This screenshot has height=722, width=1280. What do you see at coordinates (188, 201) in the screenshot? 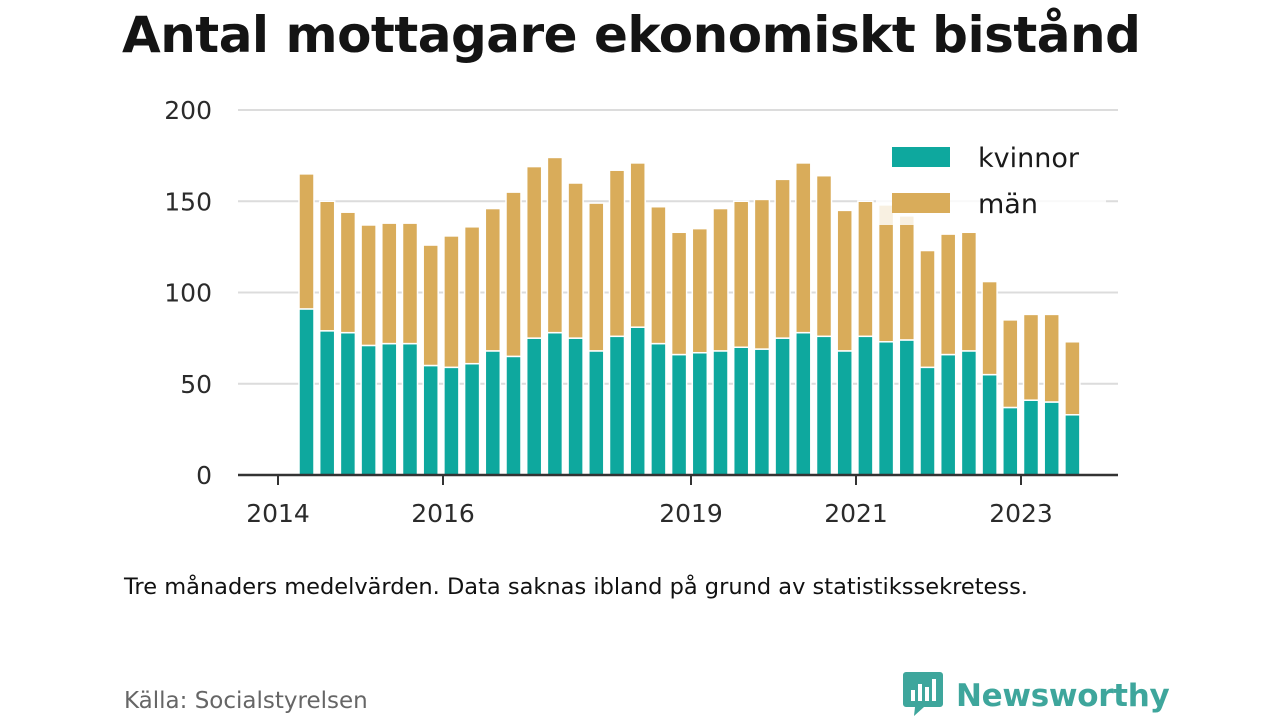
I see `y-tick-label: 150` at bounding box center [188, 201].